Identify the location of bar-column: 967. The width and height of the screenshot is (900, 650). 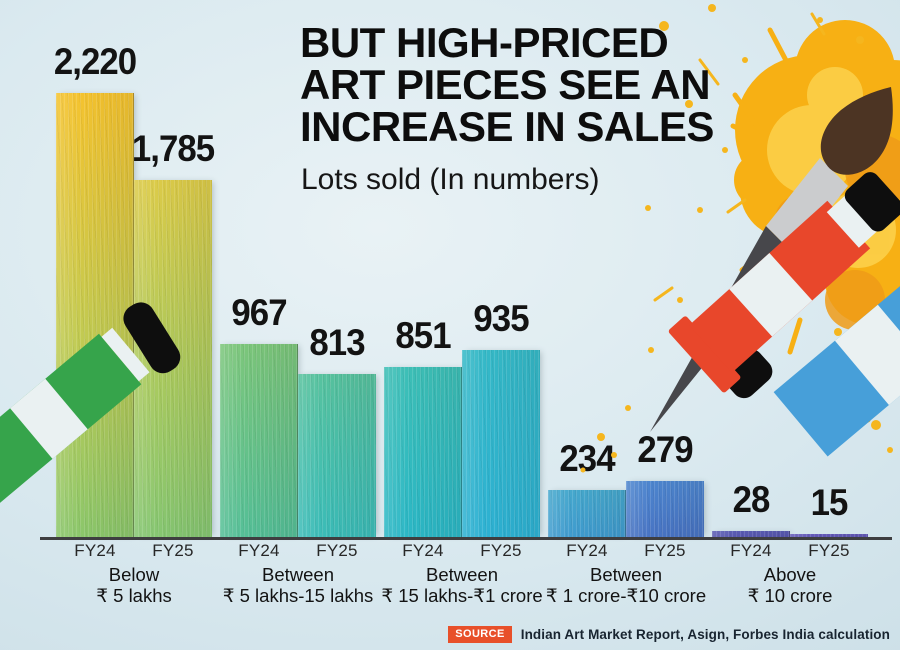
(259, 414).